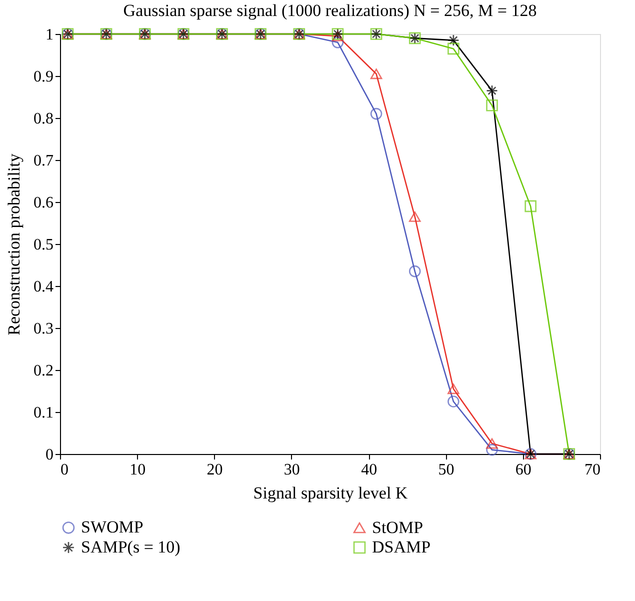 This screenshot has height=601, width=635. Describe the element at coordinates (44, 203) in the screenshot. I see `y-tick-label: 0.6` at that location.